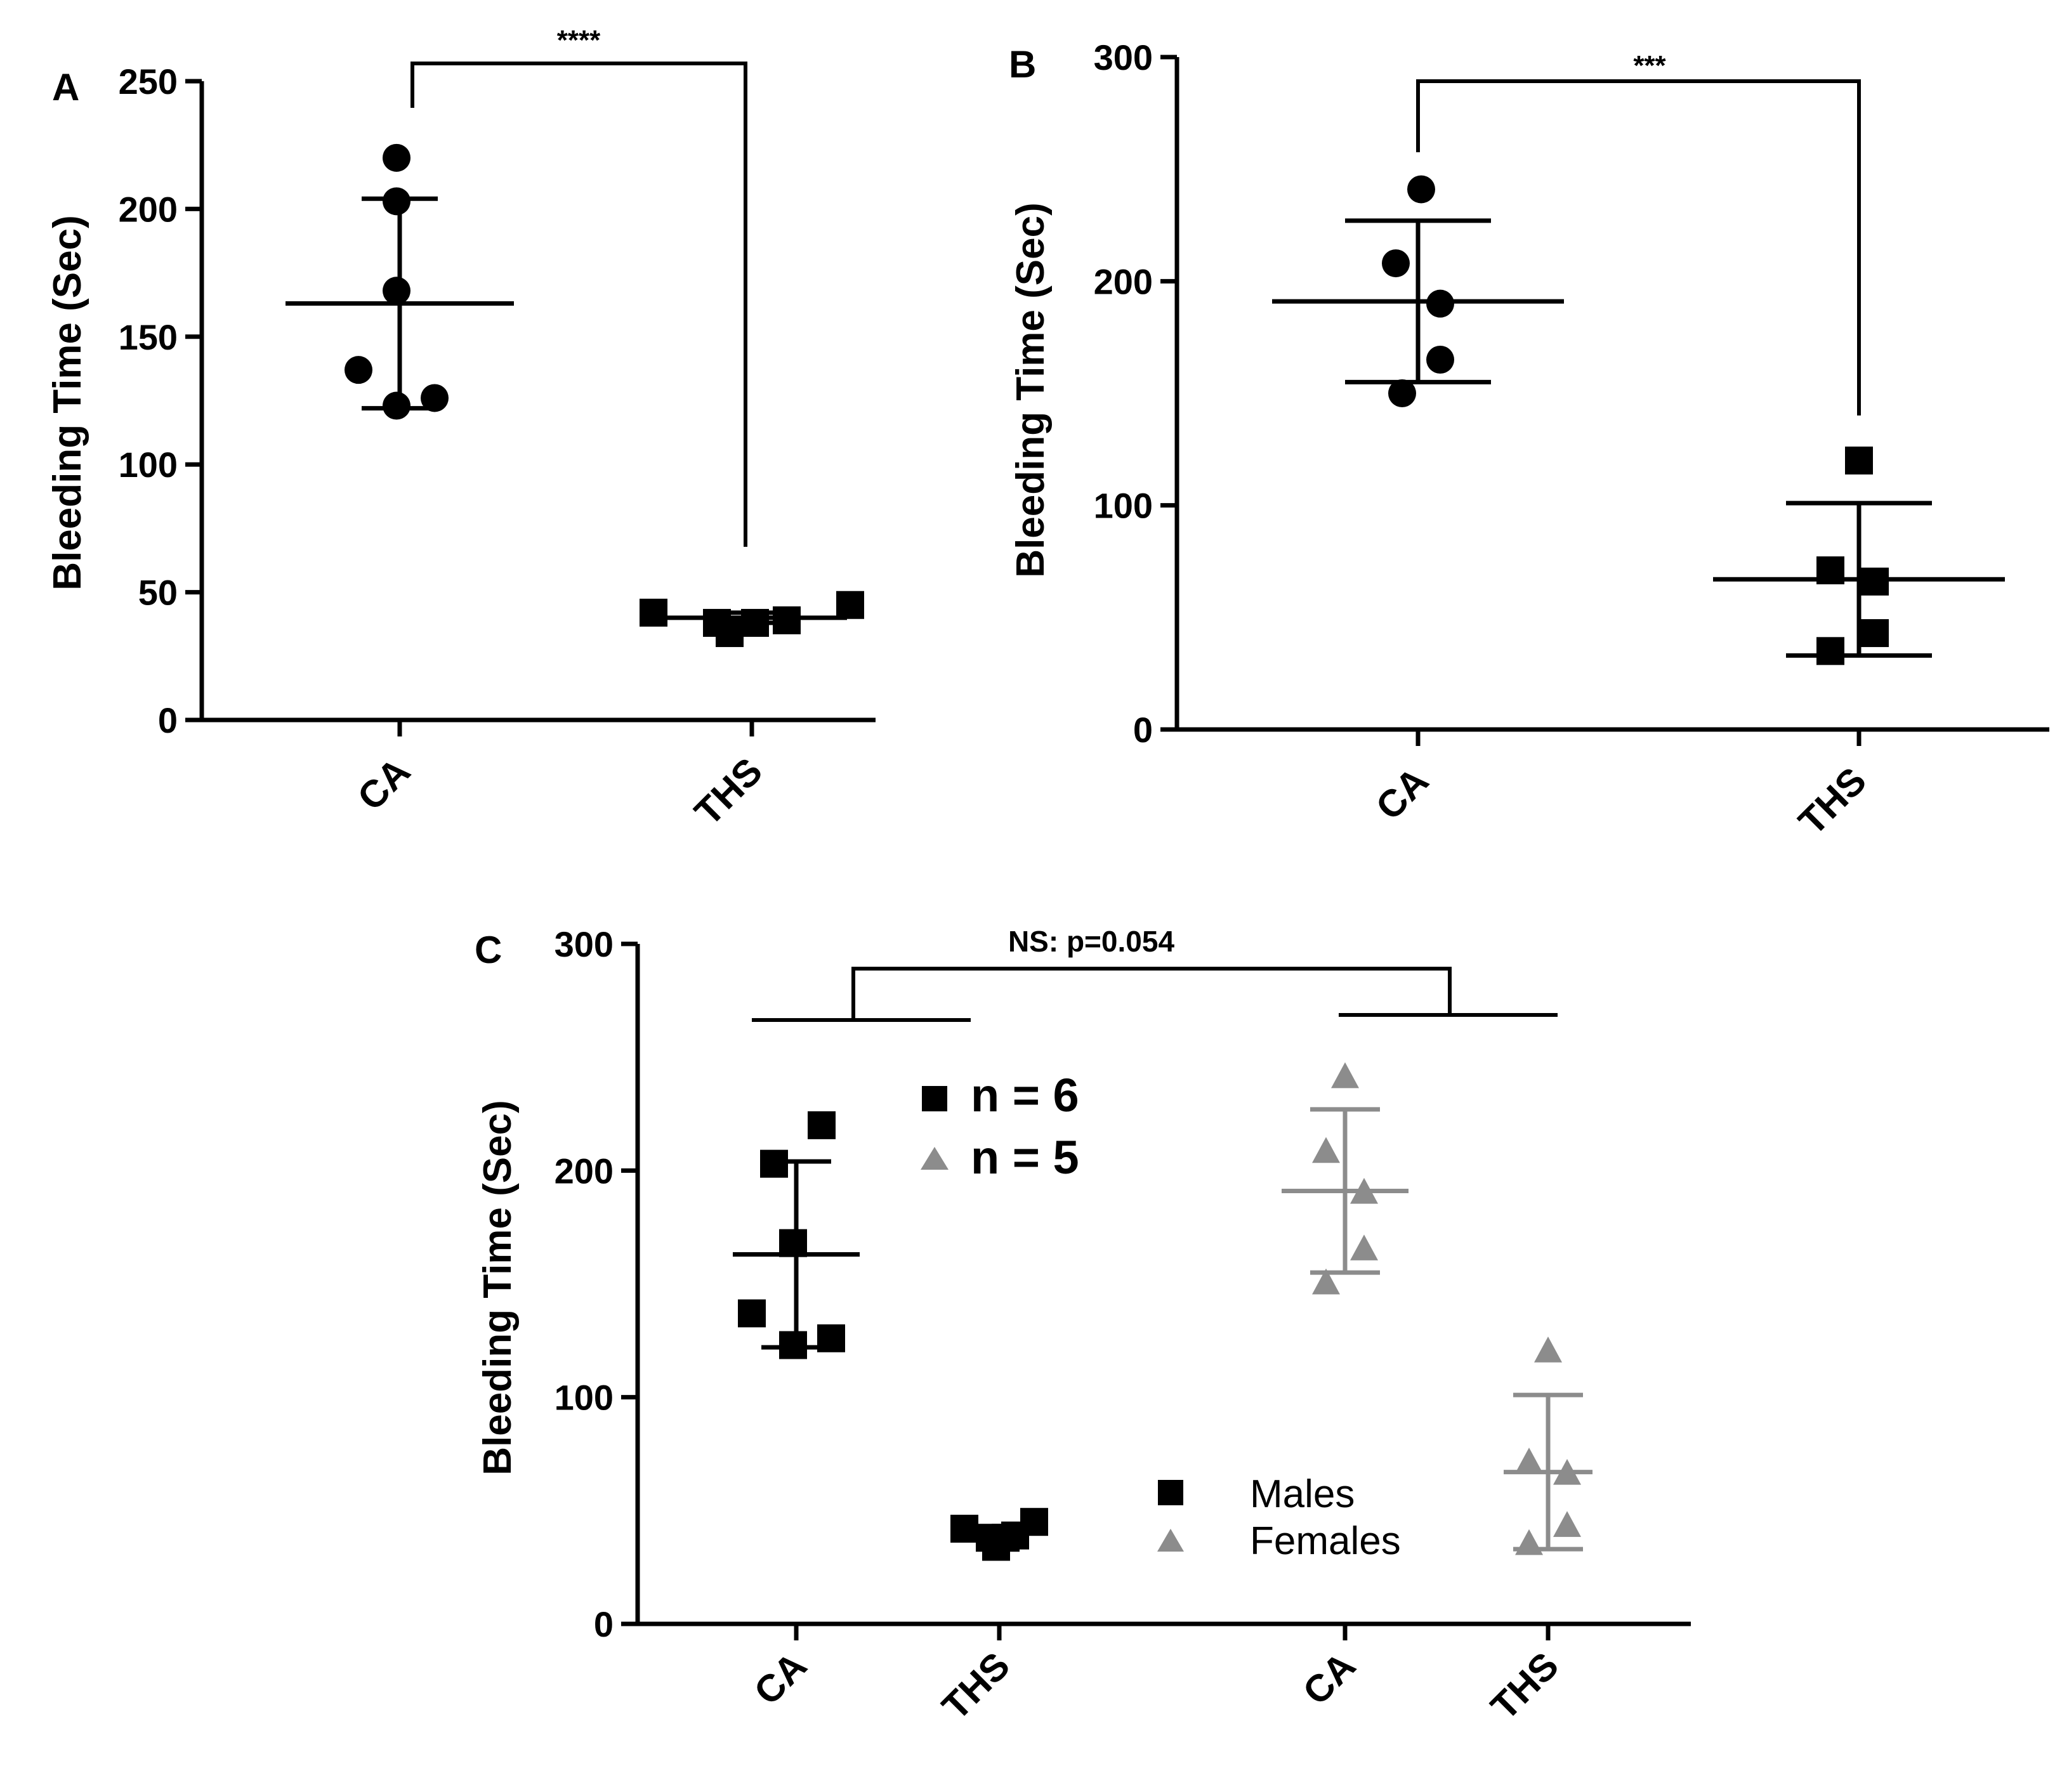 The image size is (2062, 1792). Describe the element at coordinates (1170, 1492) in the screenshot. I see `legend-square-icon` at that location.